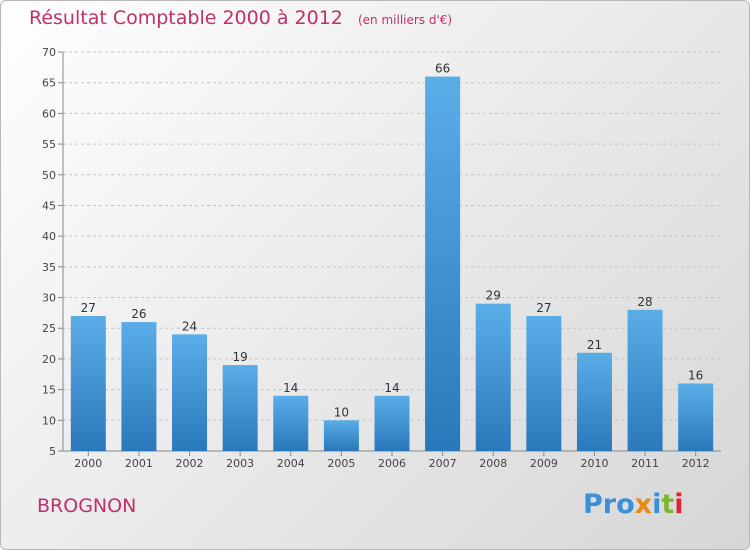 This screenshot has width=750, height=550. What do you see at coordinates (49, 113) in the screenshot?
I see `y-tick-label: 60` at bounding box center [49, 113].